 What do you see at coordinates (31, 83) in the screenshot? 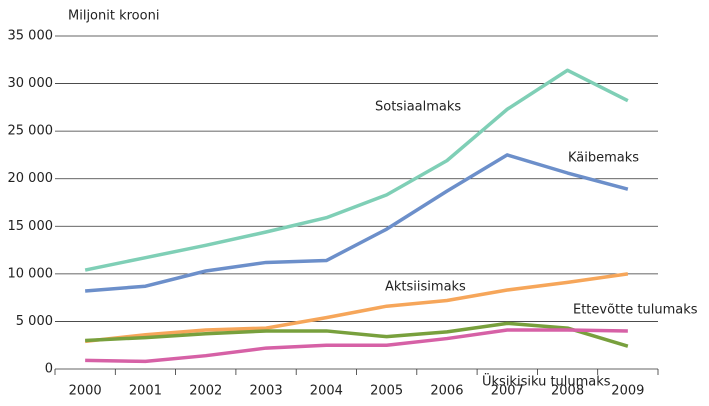
I see `y-tick-label: 30 000` at bounding box center [31, 83].